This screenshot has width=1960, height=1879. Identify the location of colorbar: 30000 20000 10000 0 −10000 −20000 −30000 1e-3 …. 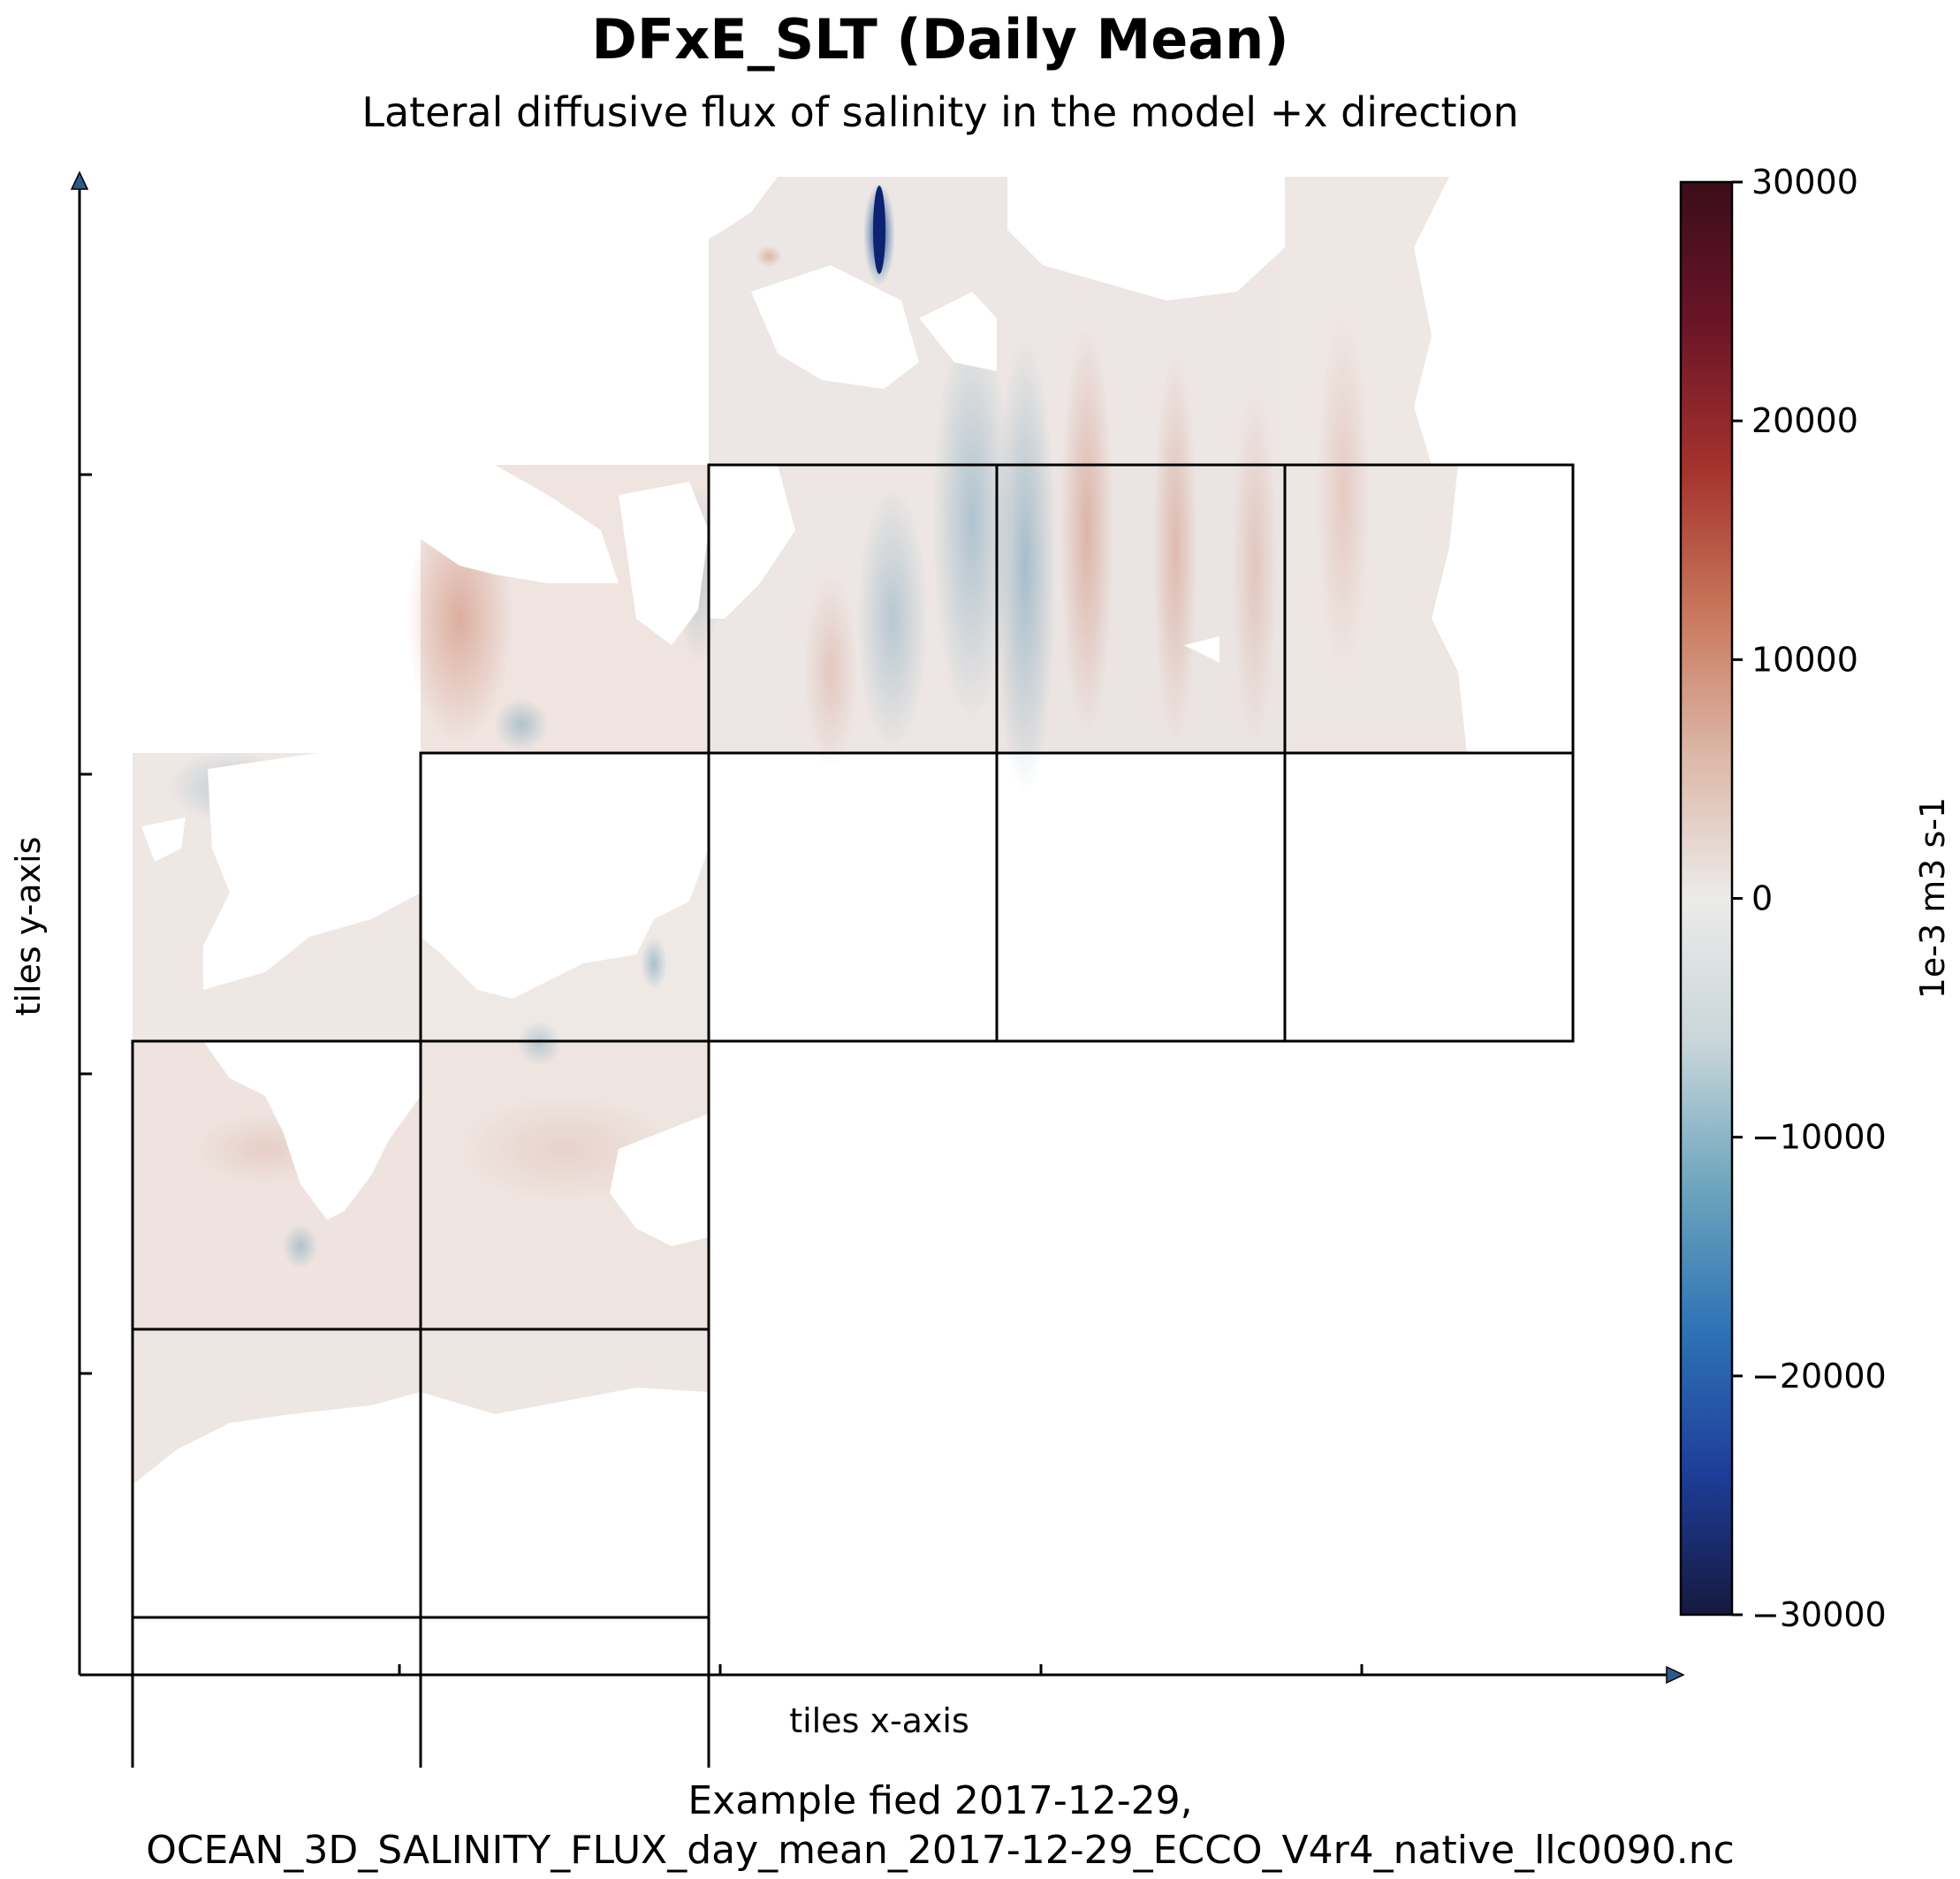
(1816, 898).